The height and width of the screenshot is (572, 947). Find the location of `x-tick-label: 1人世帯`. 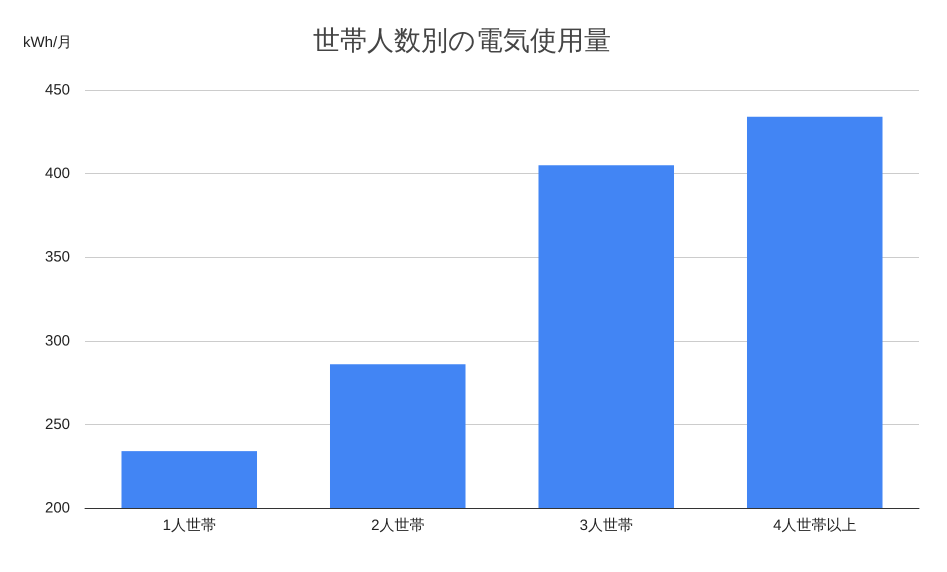

x-tick-label: 1人世帯 is located at coordinates (189, 525).